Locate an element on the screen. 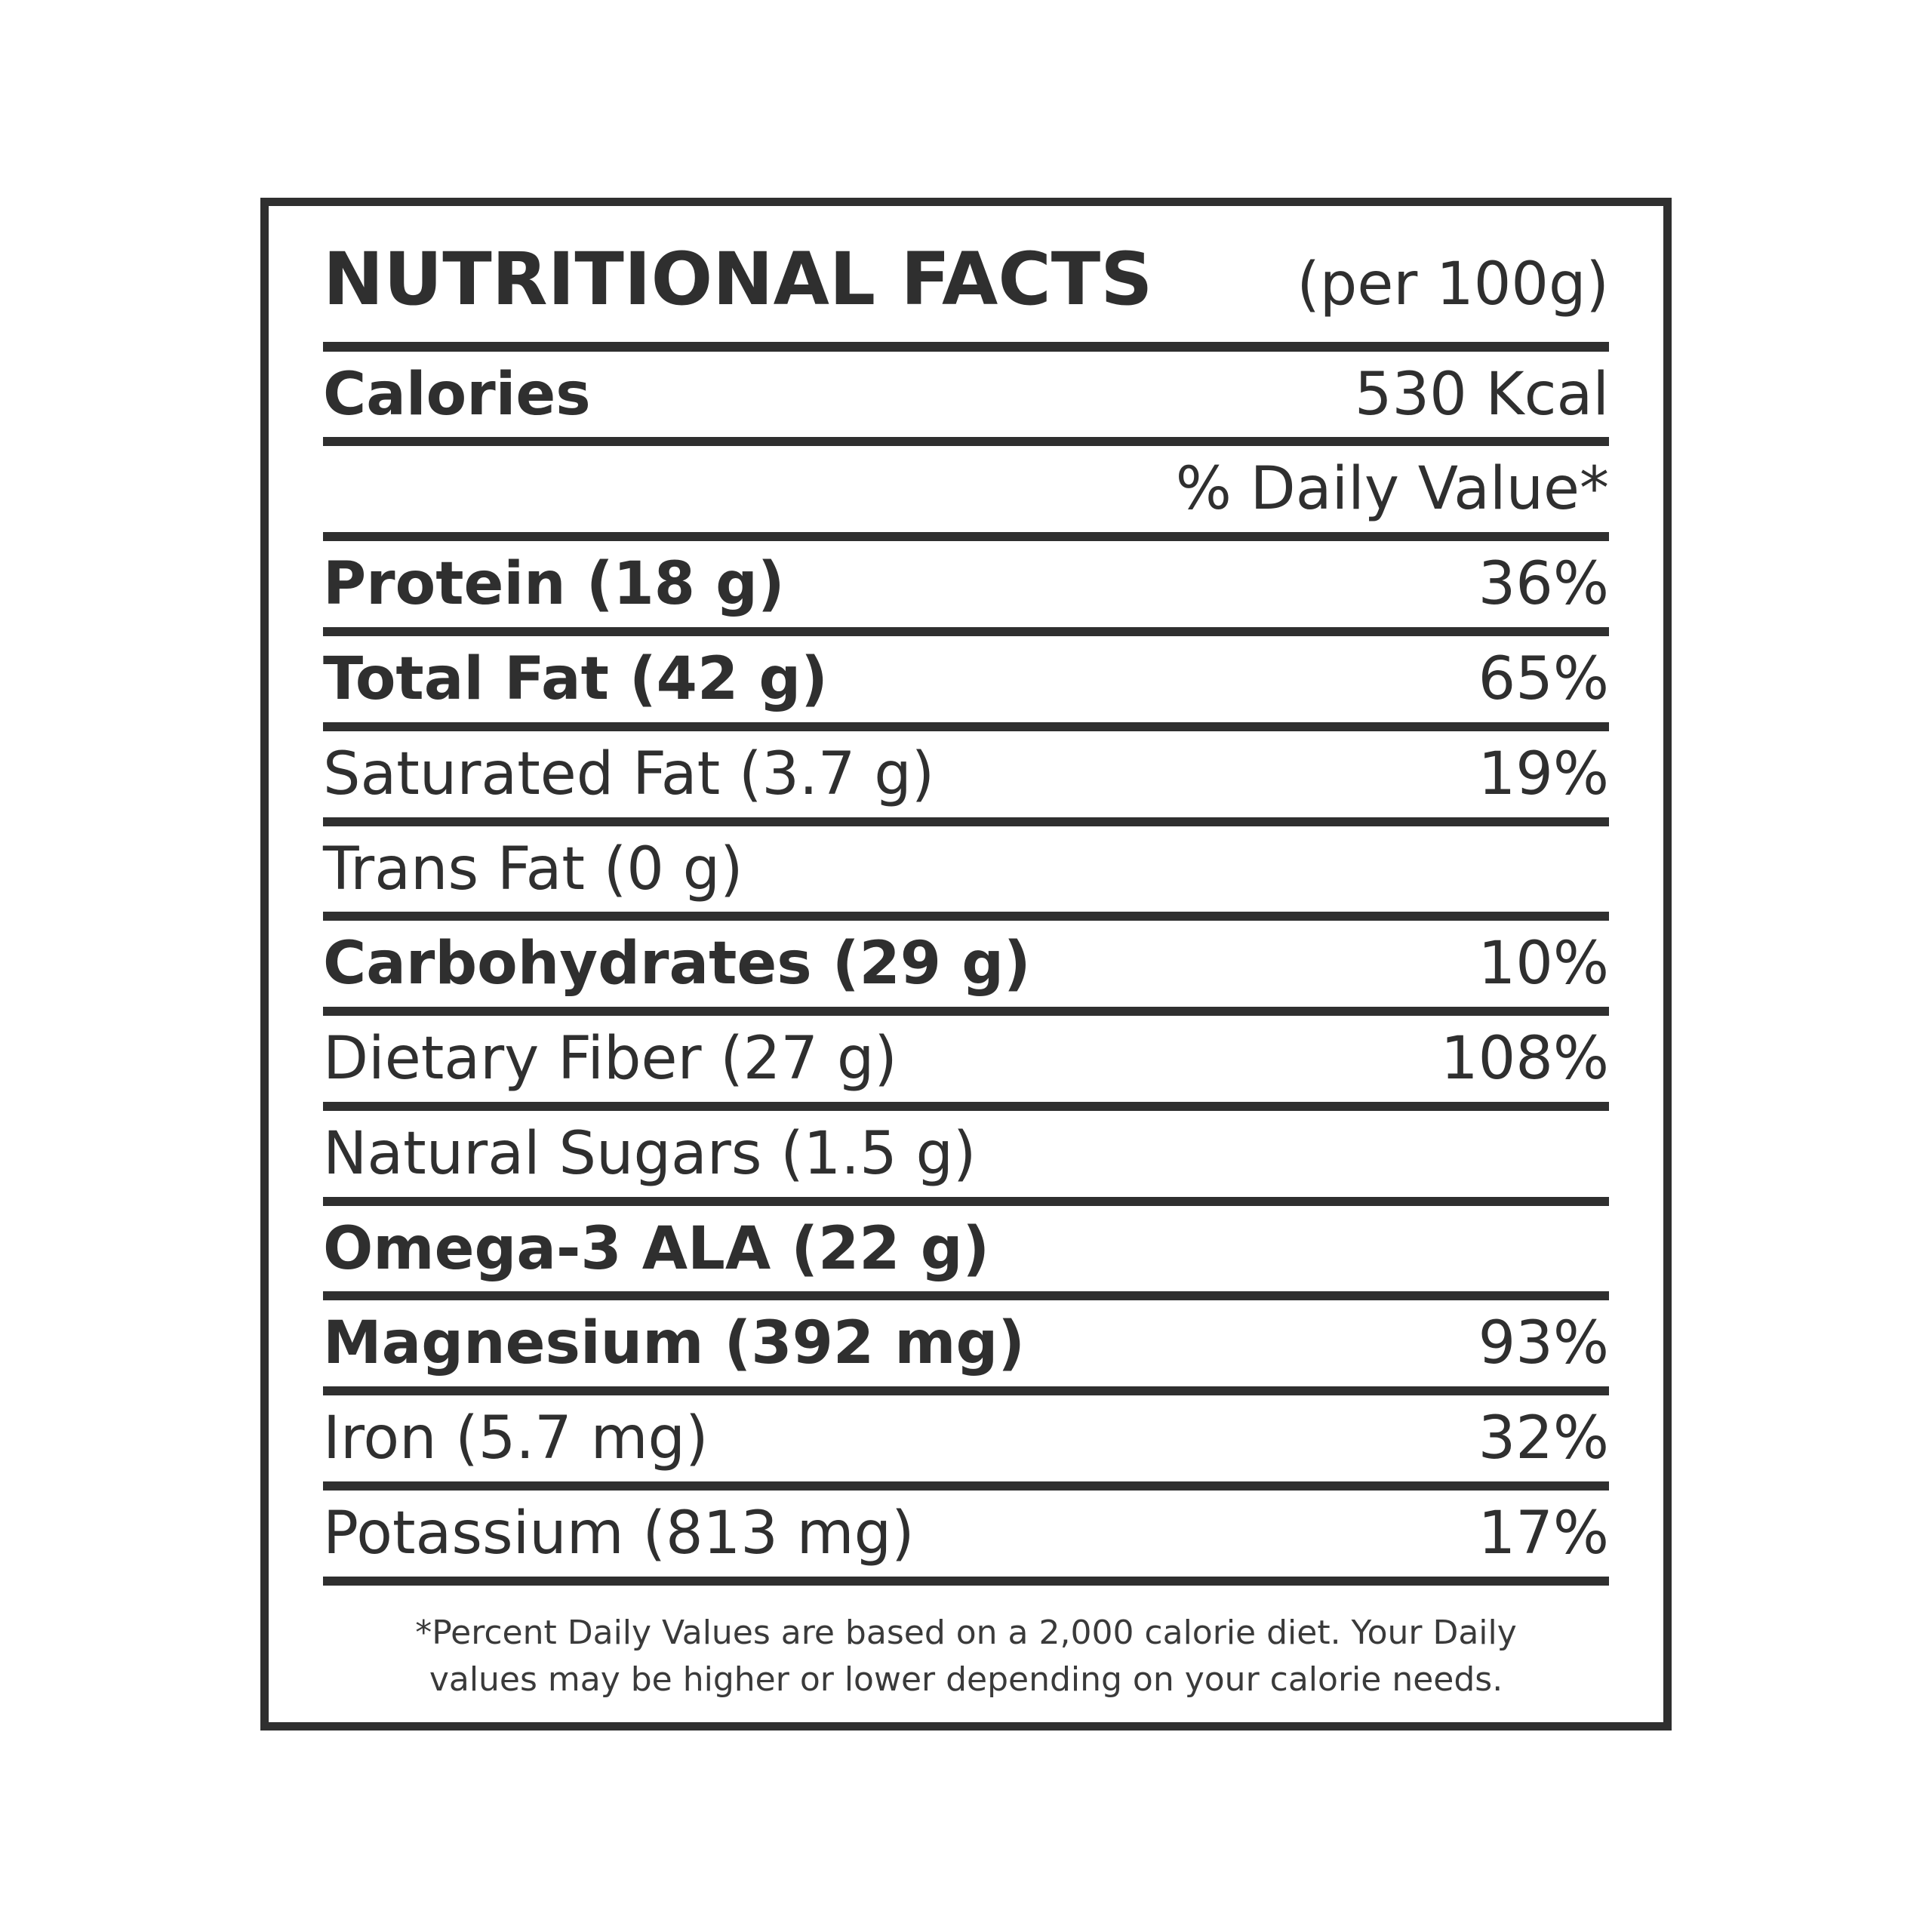 The width and height of the screenshot is (1932, 1932). calories-label: Calories is located at coordinates (457, 394).